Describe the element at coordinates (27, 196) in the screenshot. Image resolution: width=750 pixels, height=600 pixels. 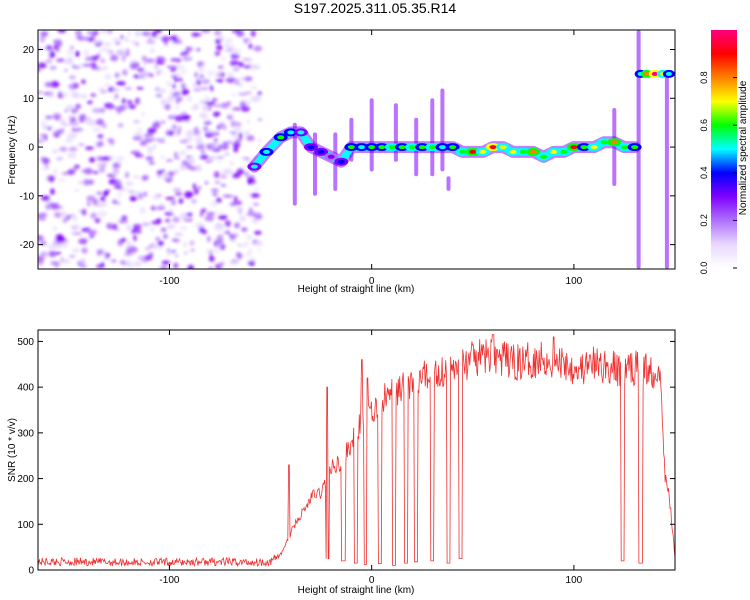
I see `spectrogram-y-tick-label: -10` at that location.